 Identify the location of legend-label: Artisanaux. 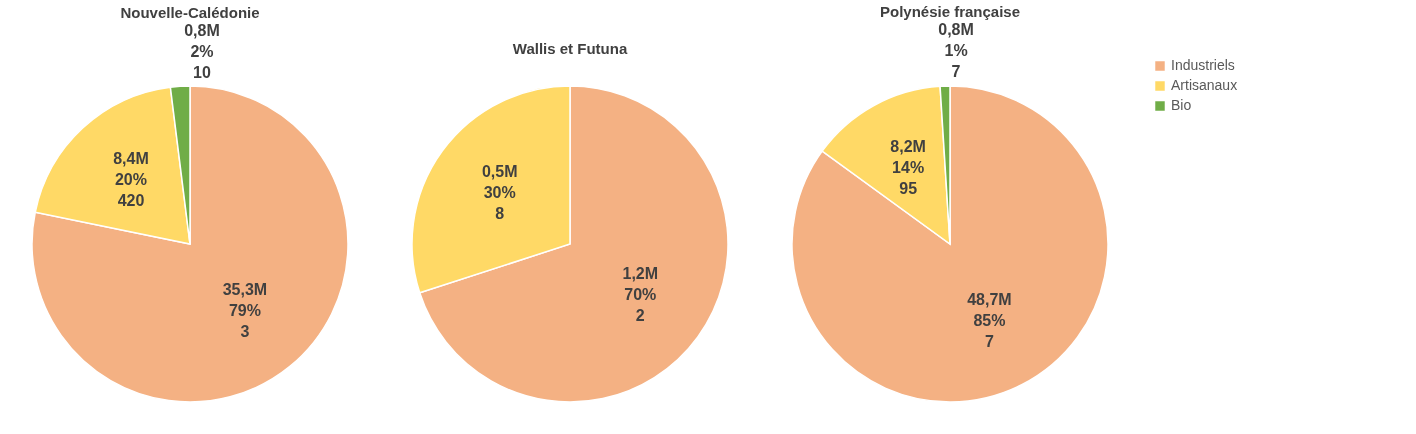
(1204, 85).